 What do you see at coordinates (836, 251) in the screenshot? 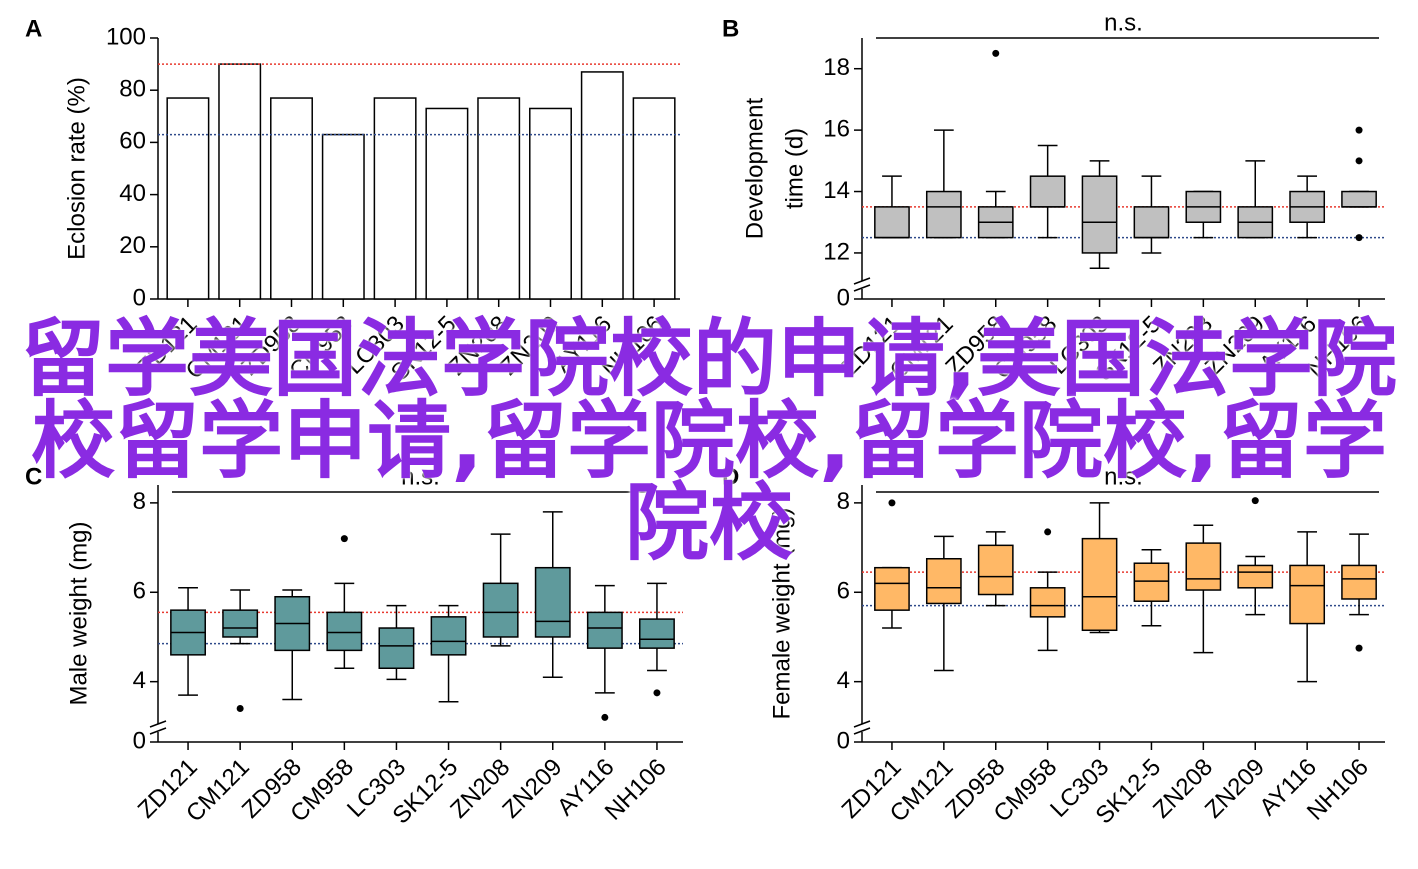
I see `y-tick-label: 12` at bounding box center [836, 251].